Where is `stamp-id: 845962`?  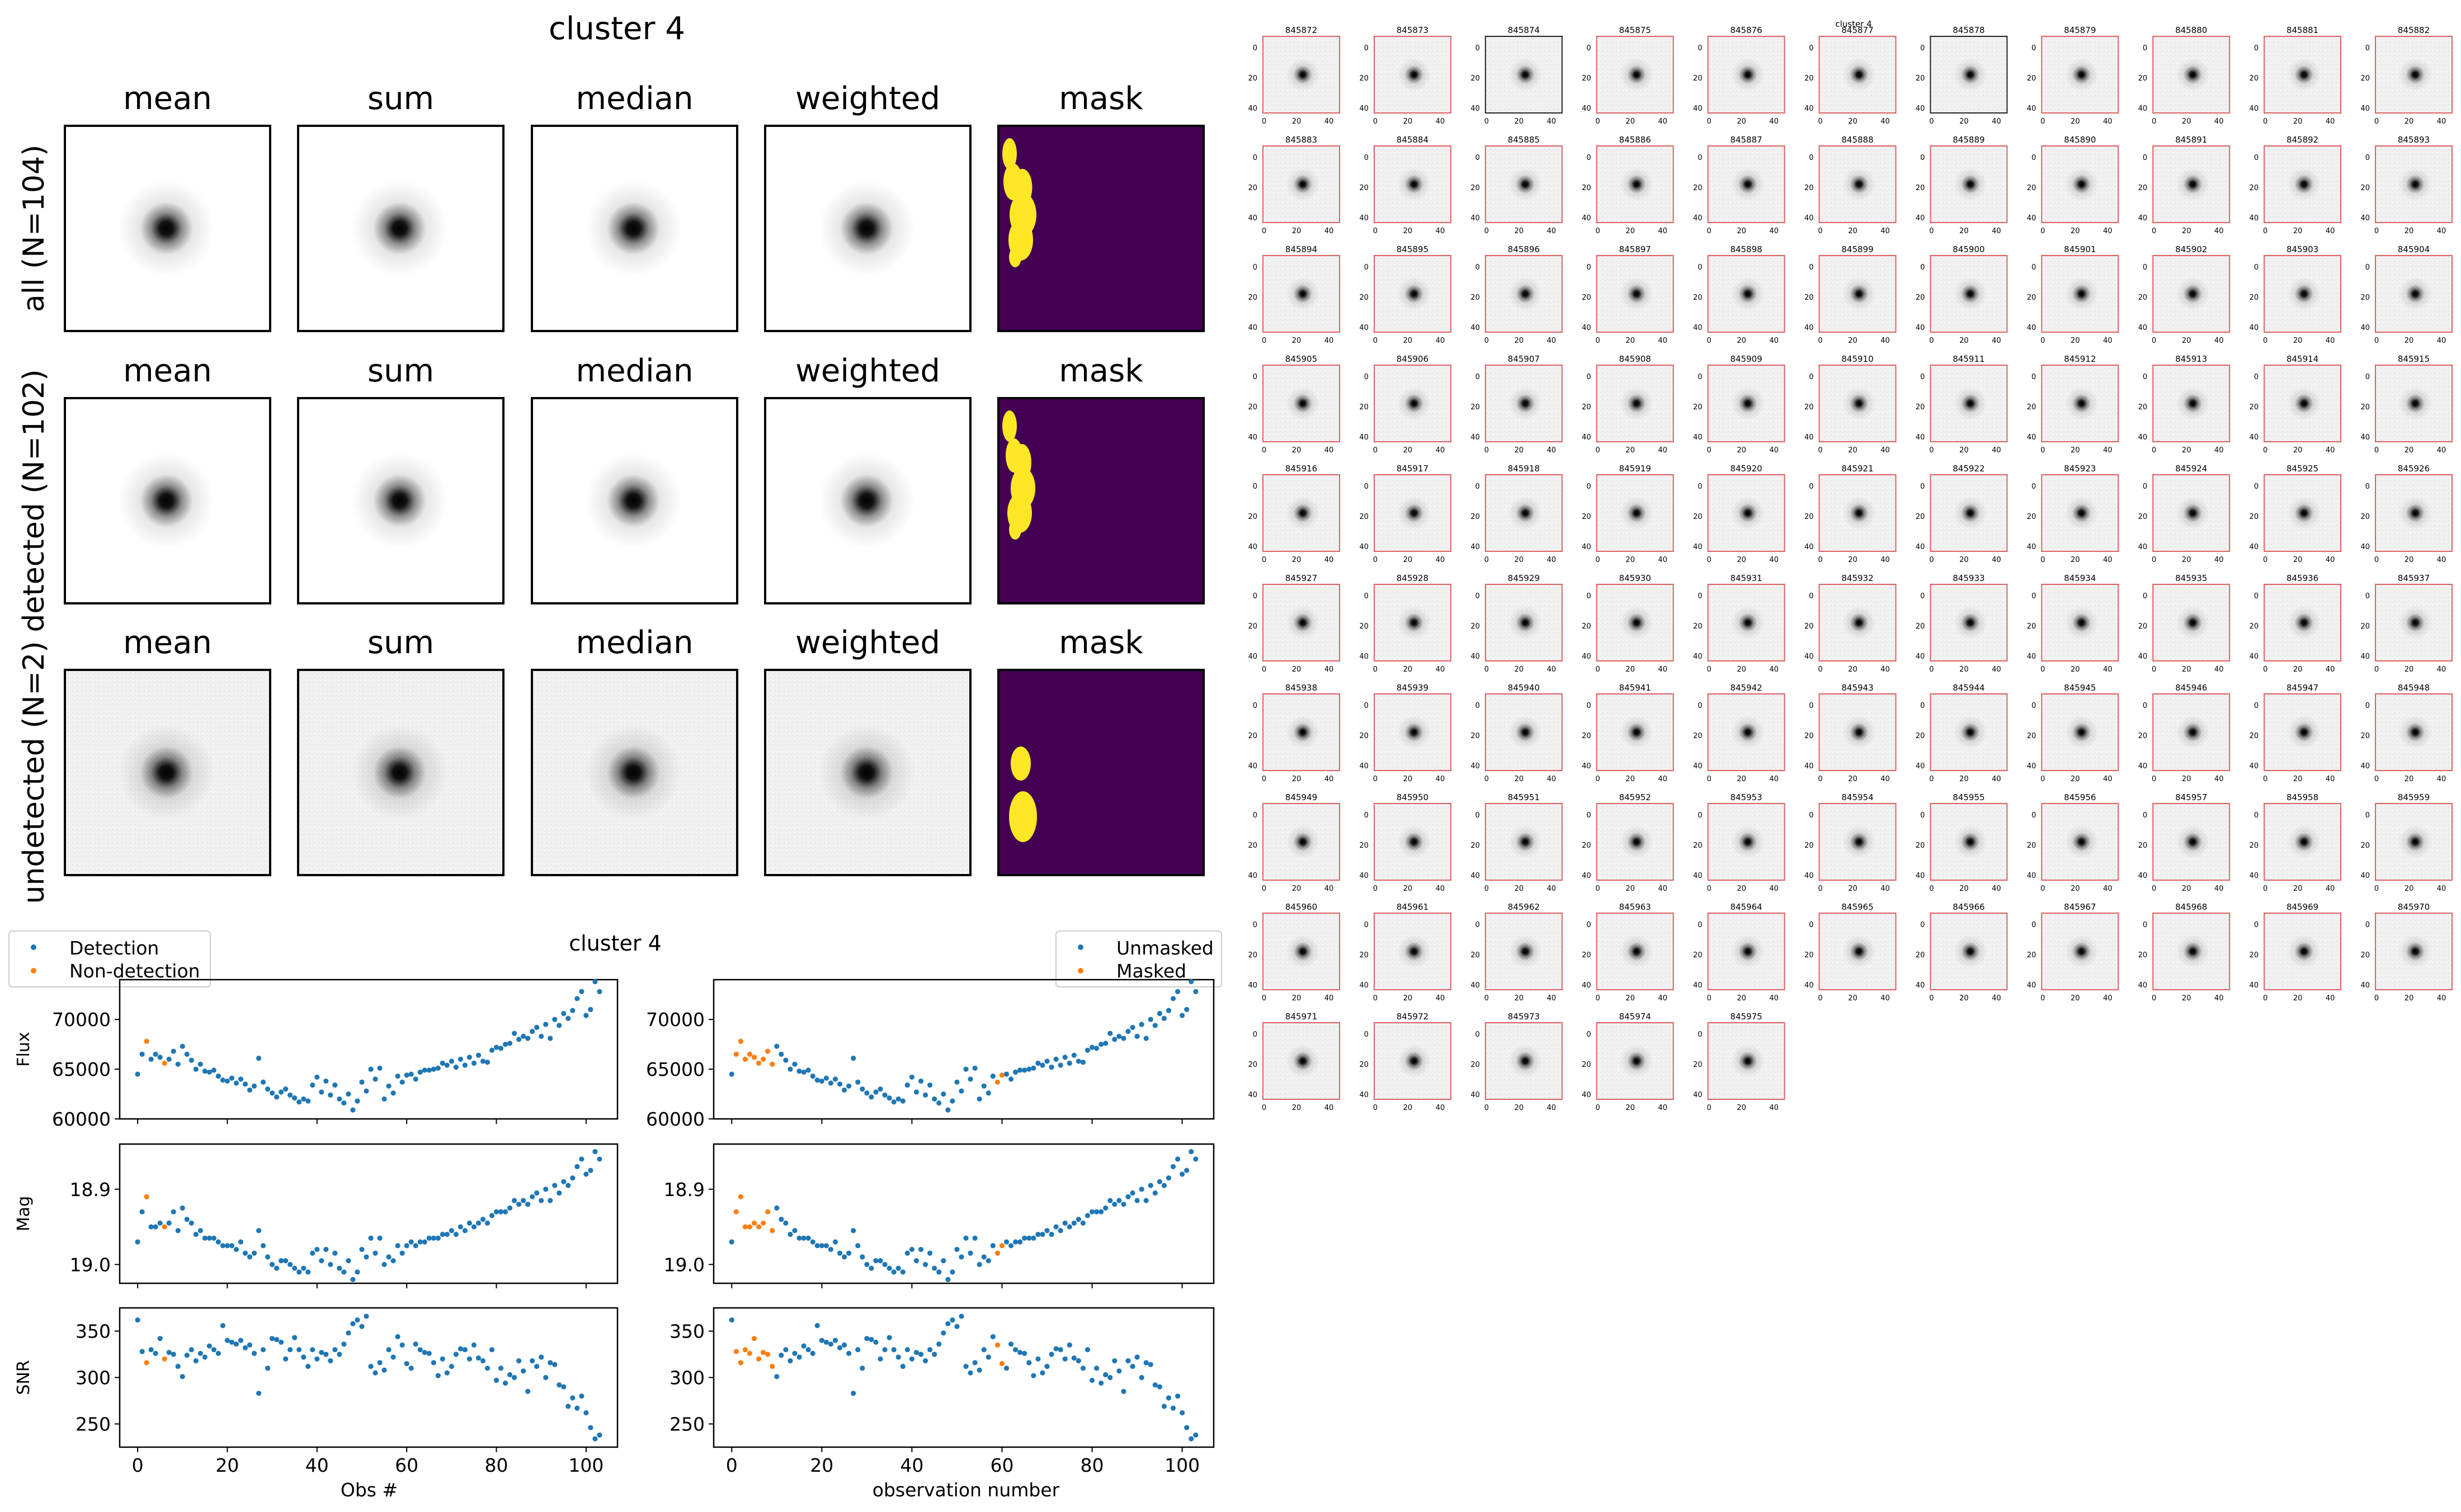 stamp-id: 845962 is located at coordinates (1524, 907).